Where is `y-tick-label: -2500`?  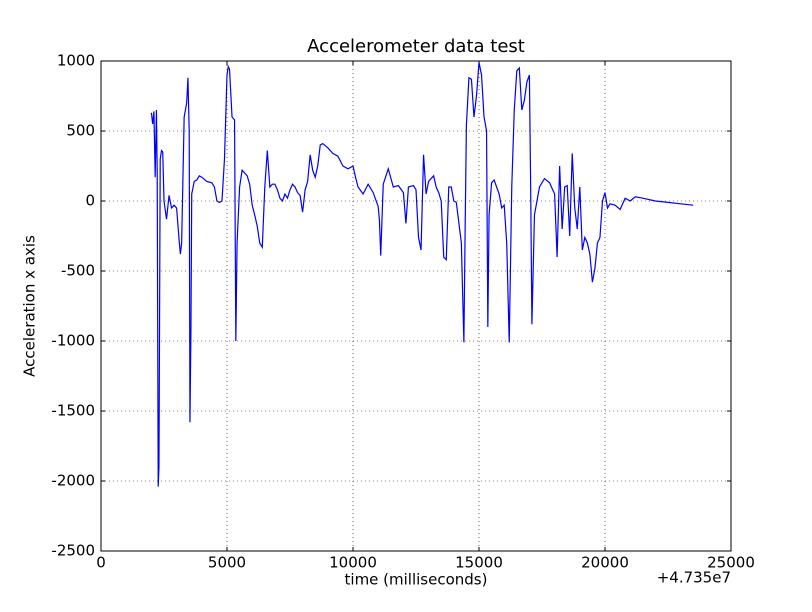
y-tick-label: -2500 is located at coordinates (73, 551).